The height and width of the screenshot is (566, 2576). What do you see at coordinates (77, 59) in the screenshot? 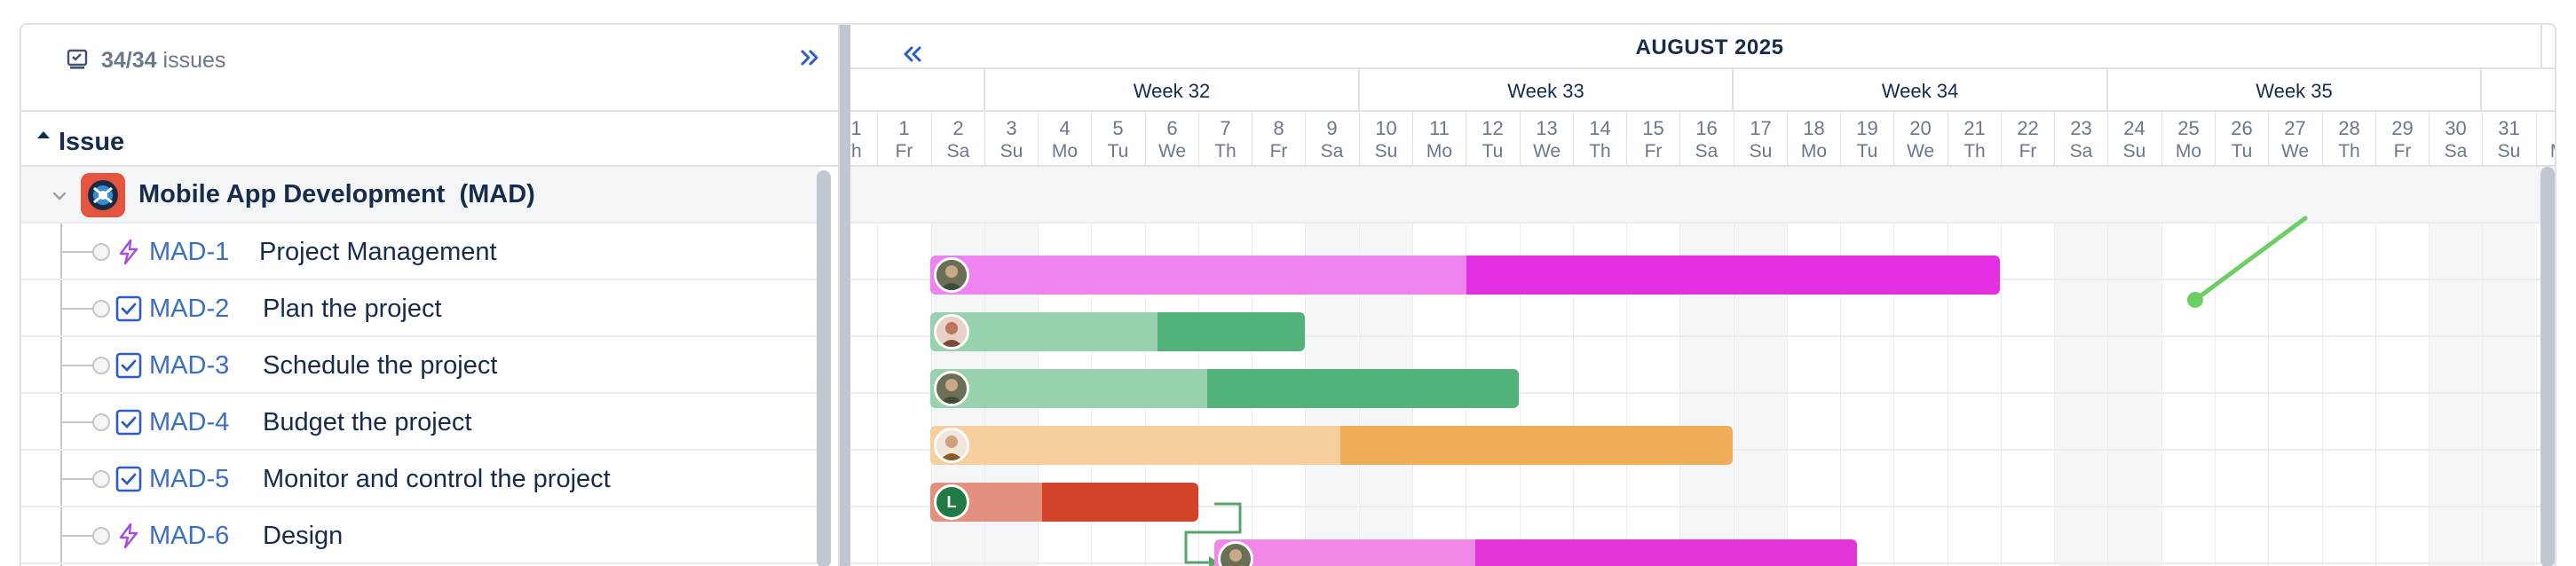
I see `issues-count-icon` at bounding box center [77, 59].